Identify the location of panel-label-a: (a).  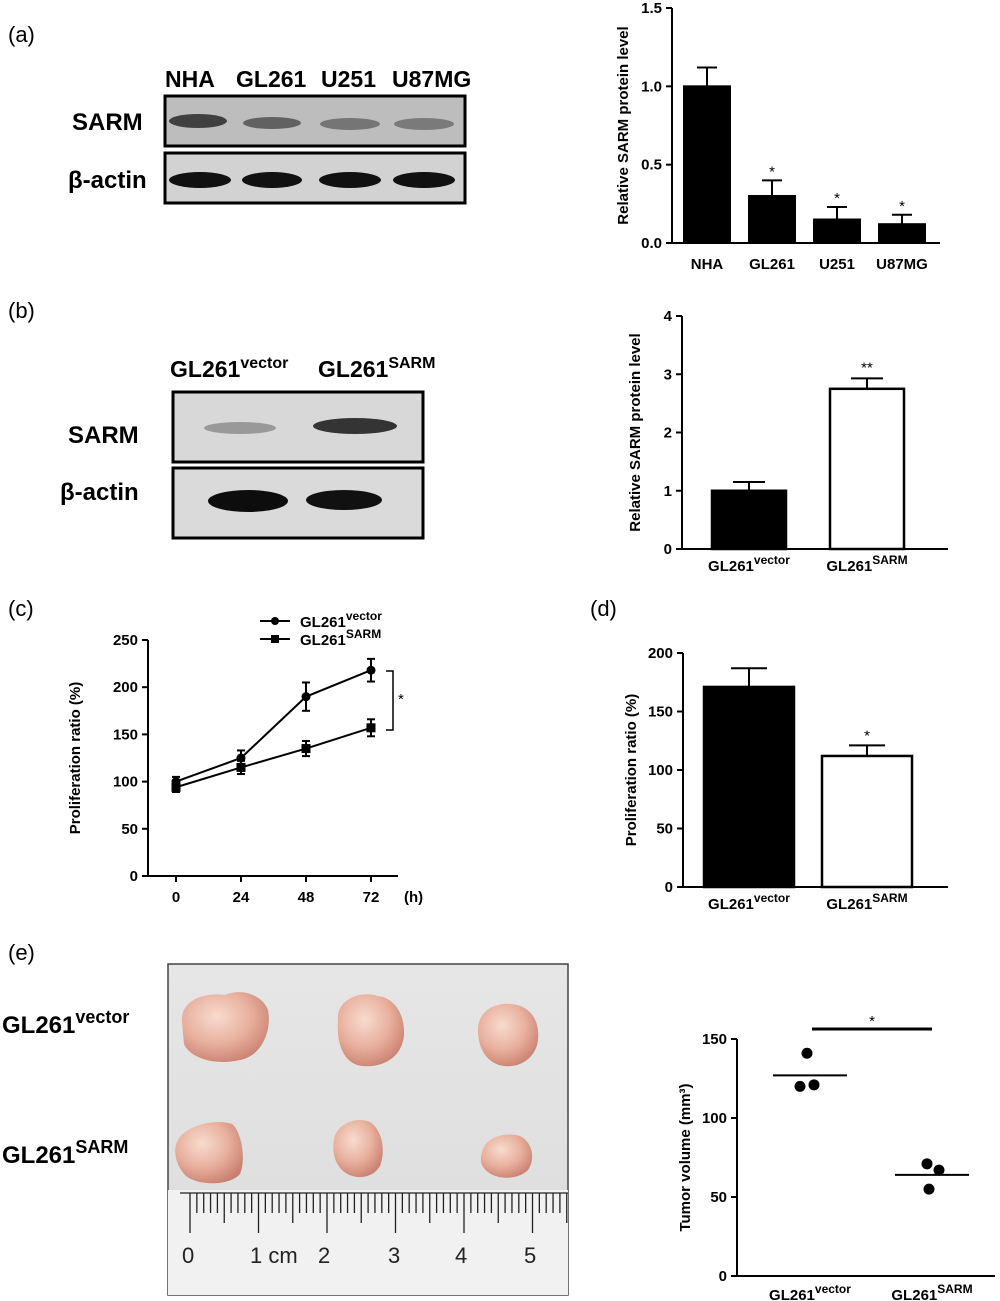
(21, 34).